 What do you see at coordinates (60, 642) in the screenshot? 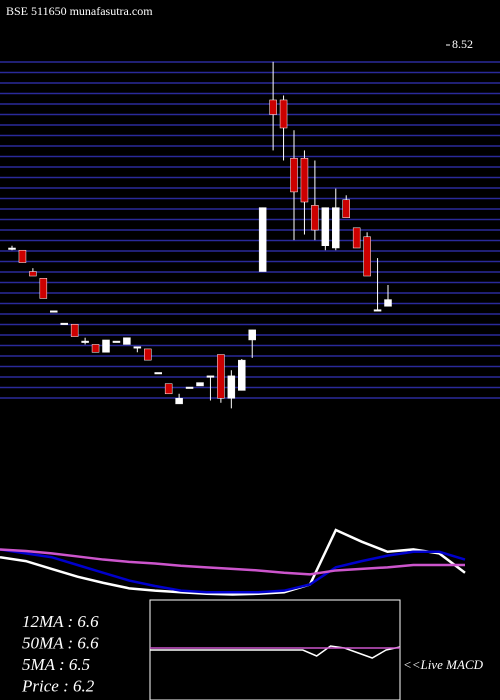
I see `legend-entry: 50MA : 6.6` at bounding box center [60, 642].